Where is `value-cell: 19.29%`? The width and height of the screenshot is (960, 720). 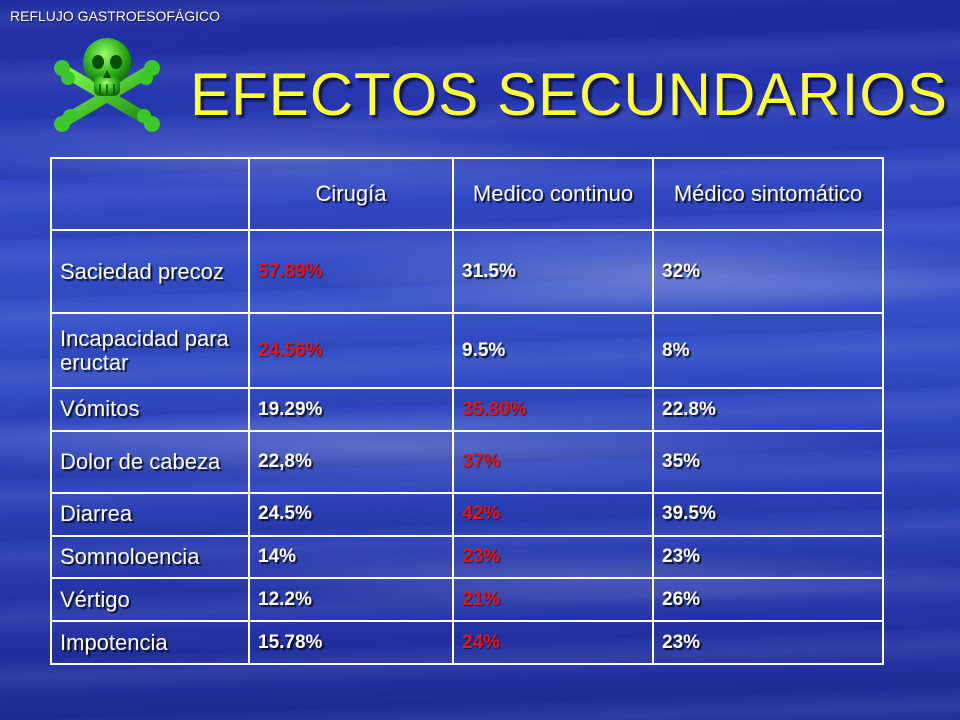 value-cell: 19.29% is located at coordinates (351, 409).